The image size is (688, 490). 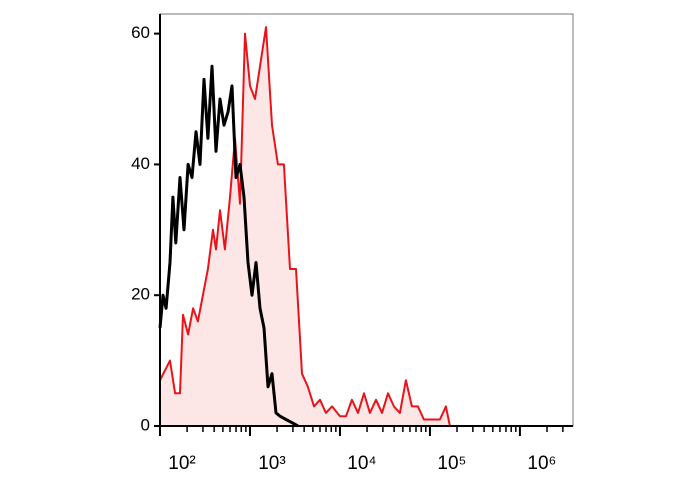 What do you see at coordinates (140, 294) in the screenshot?
I see `y-tick-label: 20` at bounding box center [140, 294].